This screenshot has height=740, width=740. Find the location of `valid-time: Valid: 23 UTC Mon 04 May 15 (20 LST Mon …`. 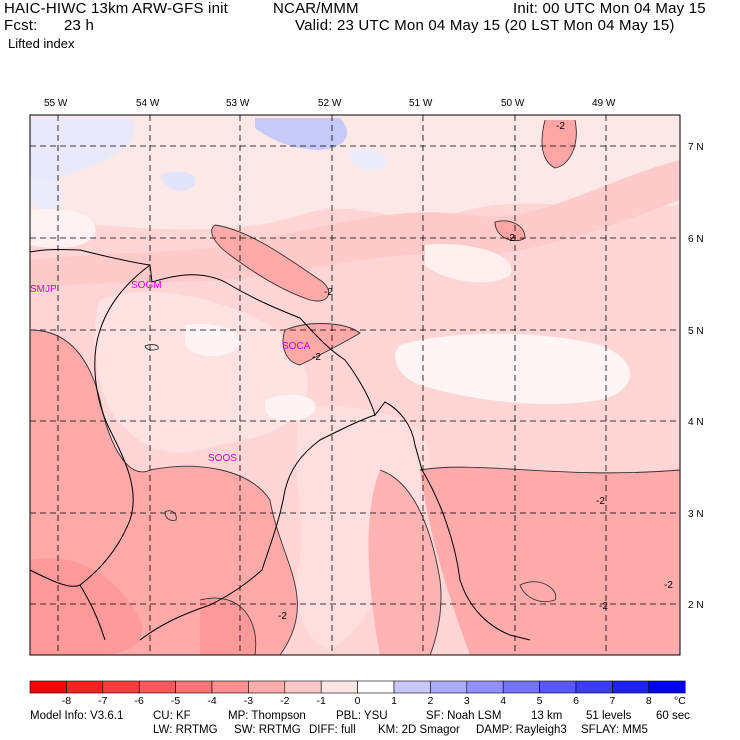

valid-time: Valid: 23 UTC Mon 04 May 15 (20 LST Mon … is located at coordinates (485, 25).